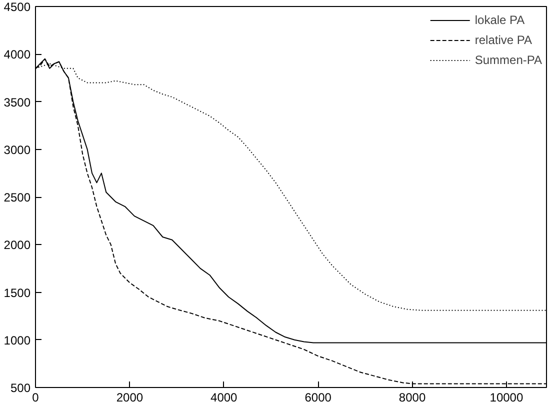  What do you see at coordinates (36, 397) in the screenshot?
I see `x-tick-label: 0` at bounding box center [36, 397].